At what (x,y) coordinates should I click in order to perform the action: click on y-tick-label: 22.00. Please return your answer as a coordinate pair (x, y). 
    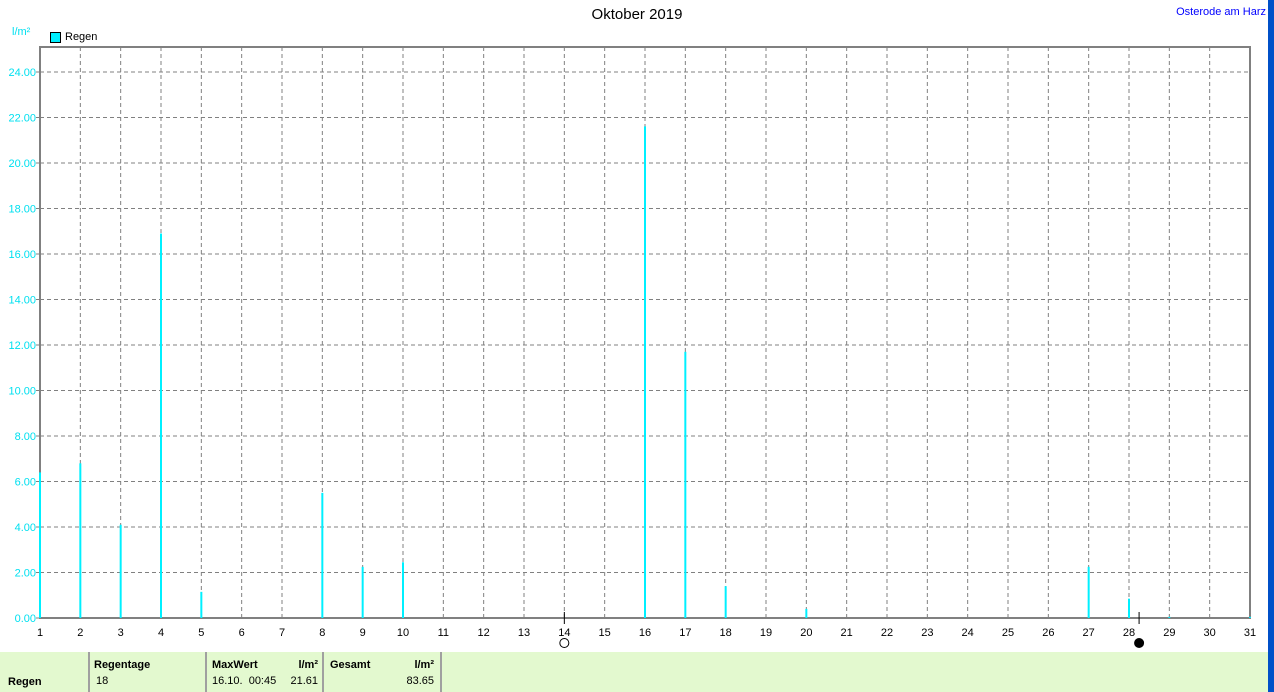
    Looking at the image, I should click on (22, 119).